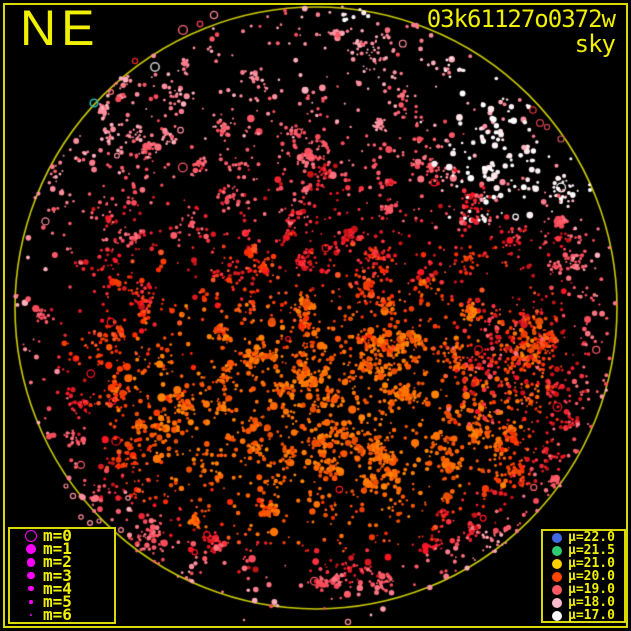 This screenshot has width=631, height=631. I want to click on mu19-dot-icon, so click(556, 589).